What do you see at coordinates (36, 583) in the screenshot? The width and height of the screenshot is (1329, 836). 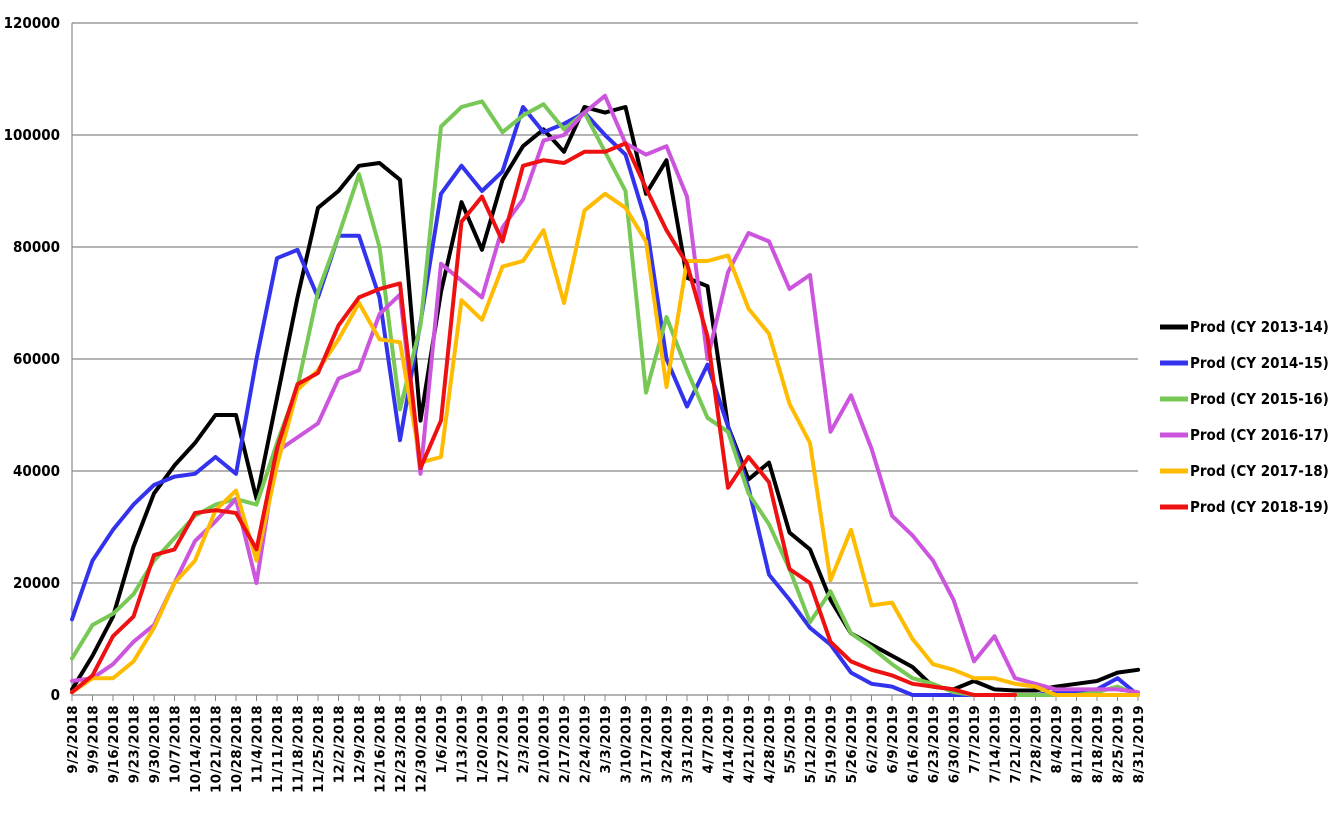 I see `y-tick-label: 20000` at bounding box center [36, 583].